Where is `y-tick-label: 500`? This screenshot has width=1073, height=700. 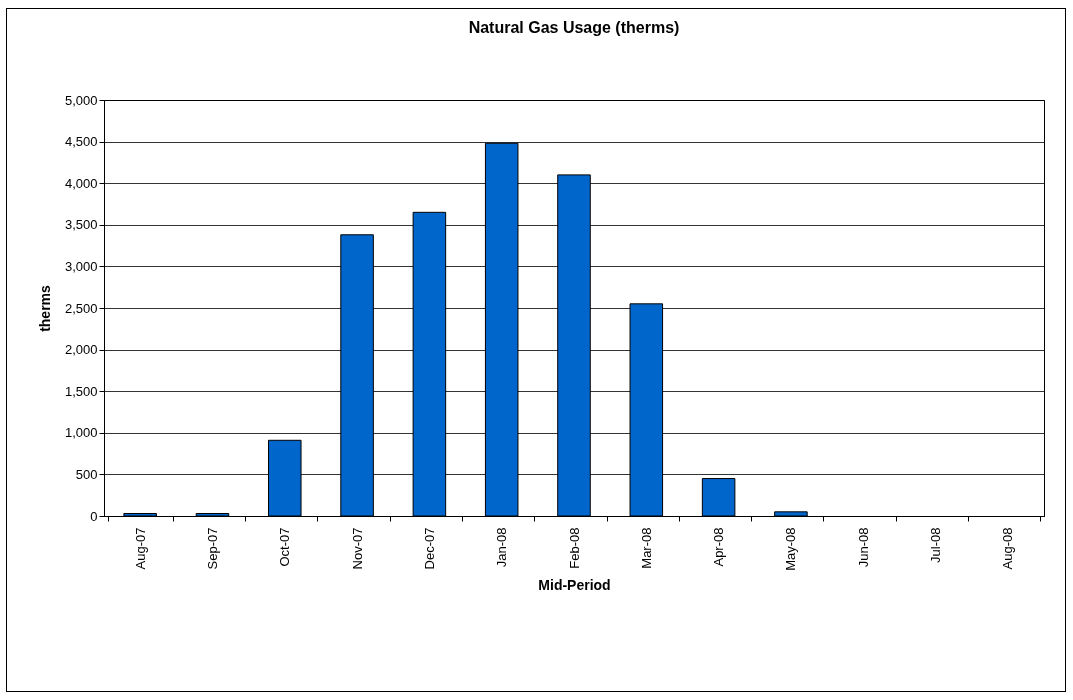 y-tick-label: 500 is located at coordinates (86, 474).